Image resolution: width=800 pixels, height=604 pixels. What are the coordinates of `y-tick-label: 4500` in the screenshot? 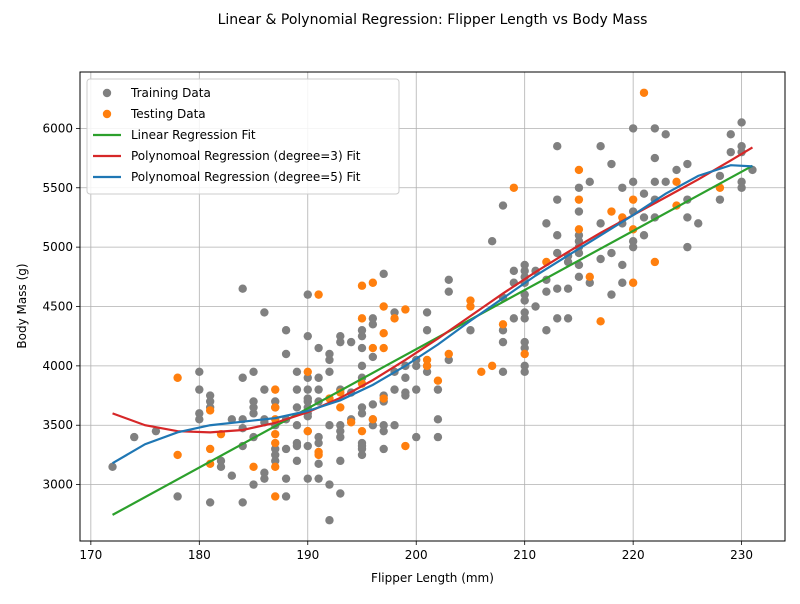 It's located at (57, 307).